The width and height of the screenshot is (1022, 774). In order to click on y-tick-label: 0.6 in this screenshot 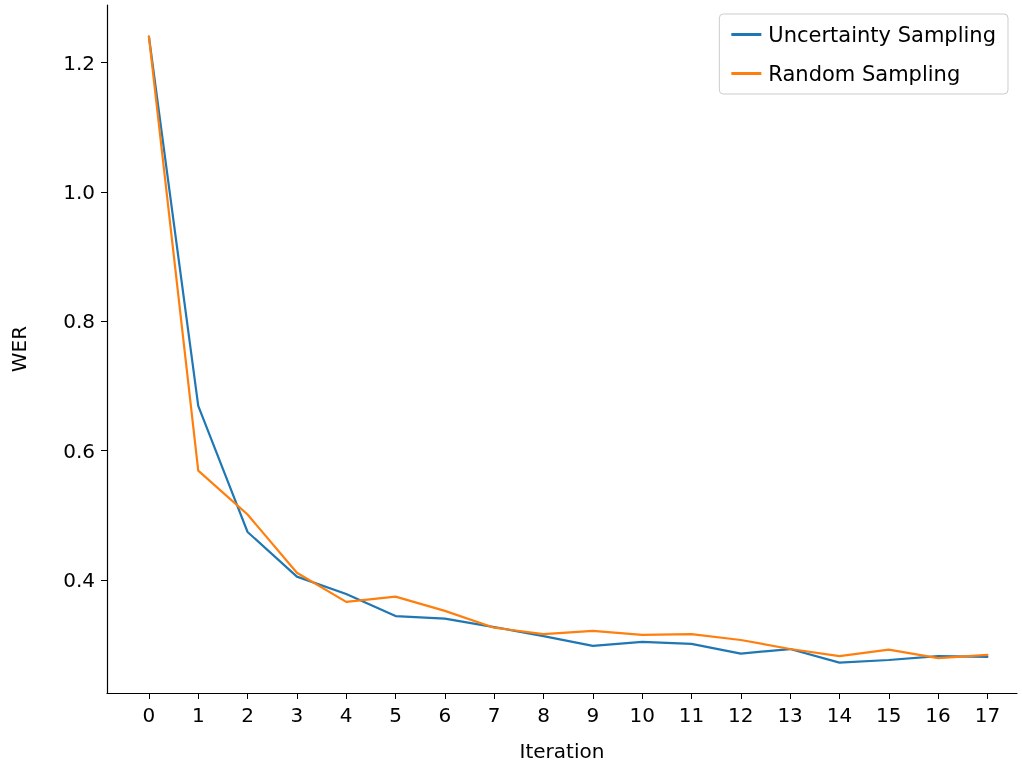, I will do `click(79, 450)`.